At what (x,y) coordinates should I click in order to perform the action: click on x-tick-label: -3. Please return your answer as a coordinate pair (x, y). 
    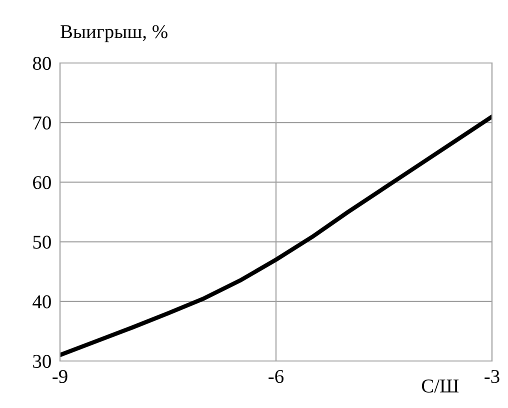
    Looking at the image, I should click on (492, 377).